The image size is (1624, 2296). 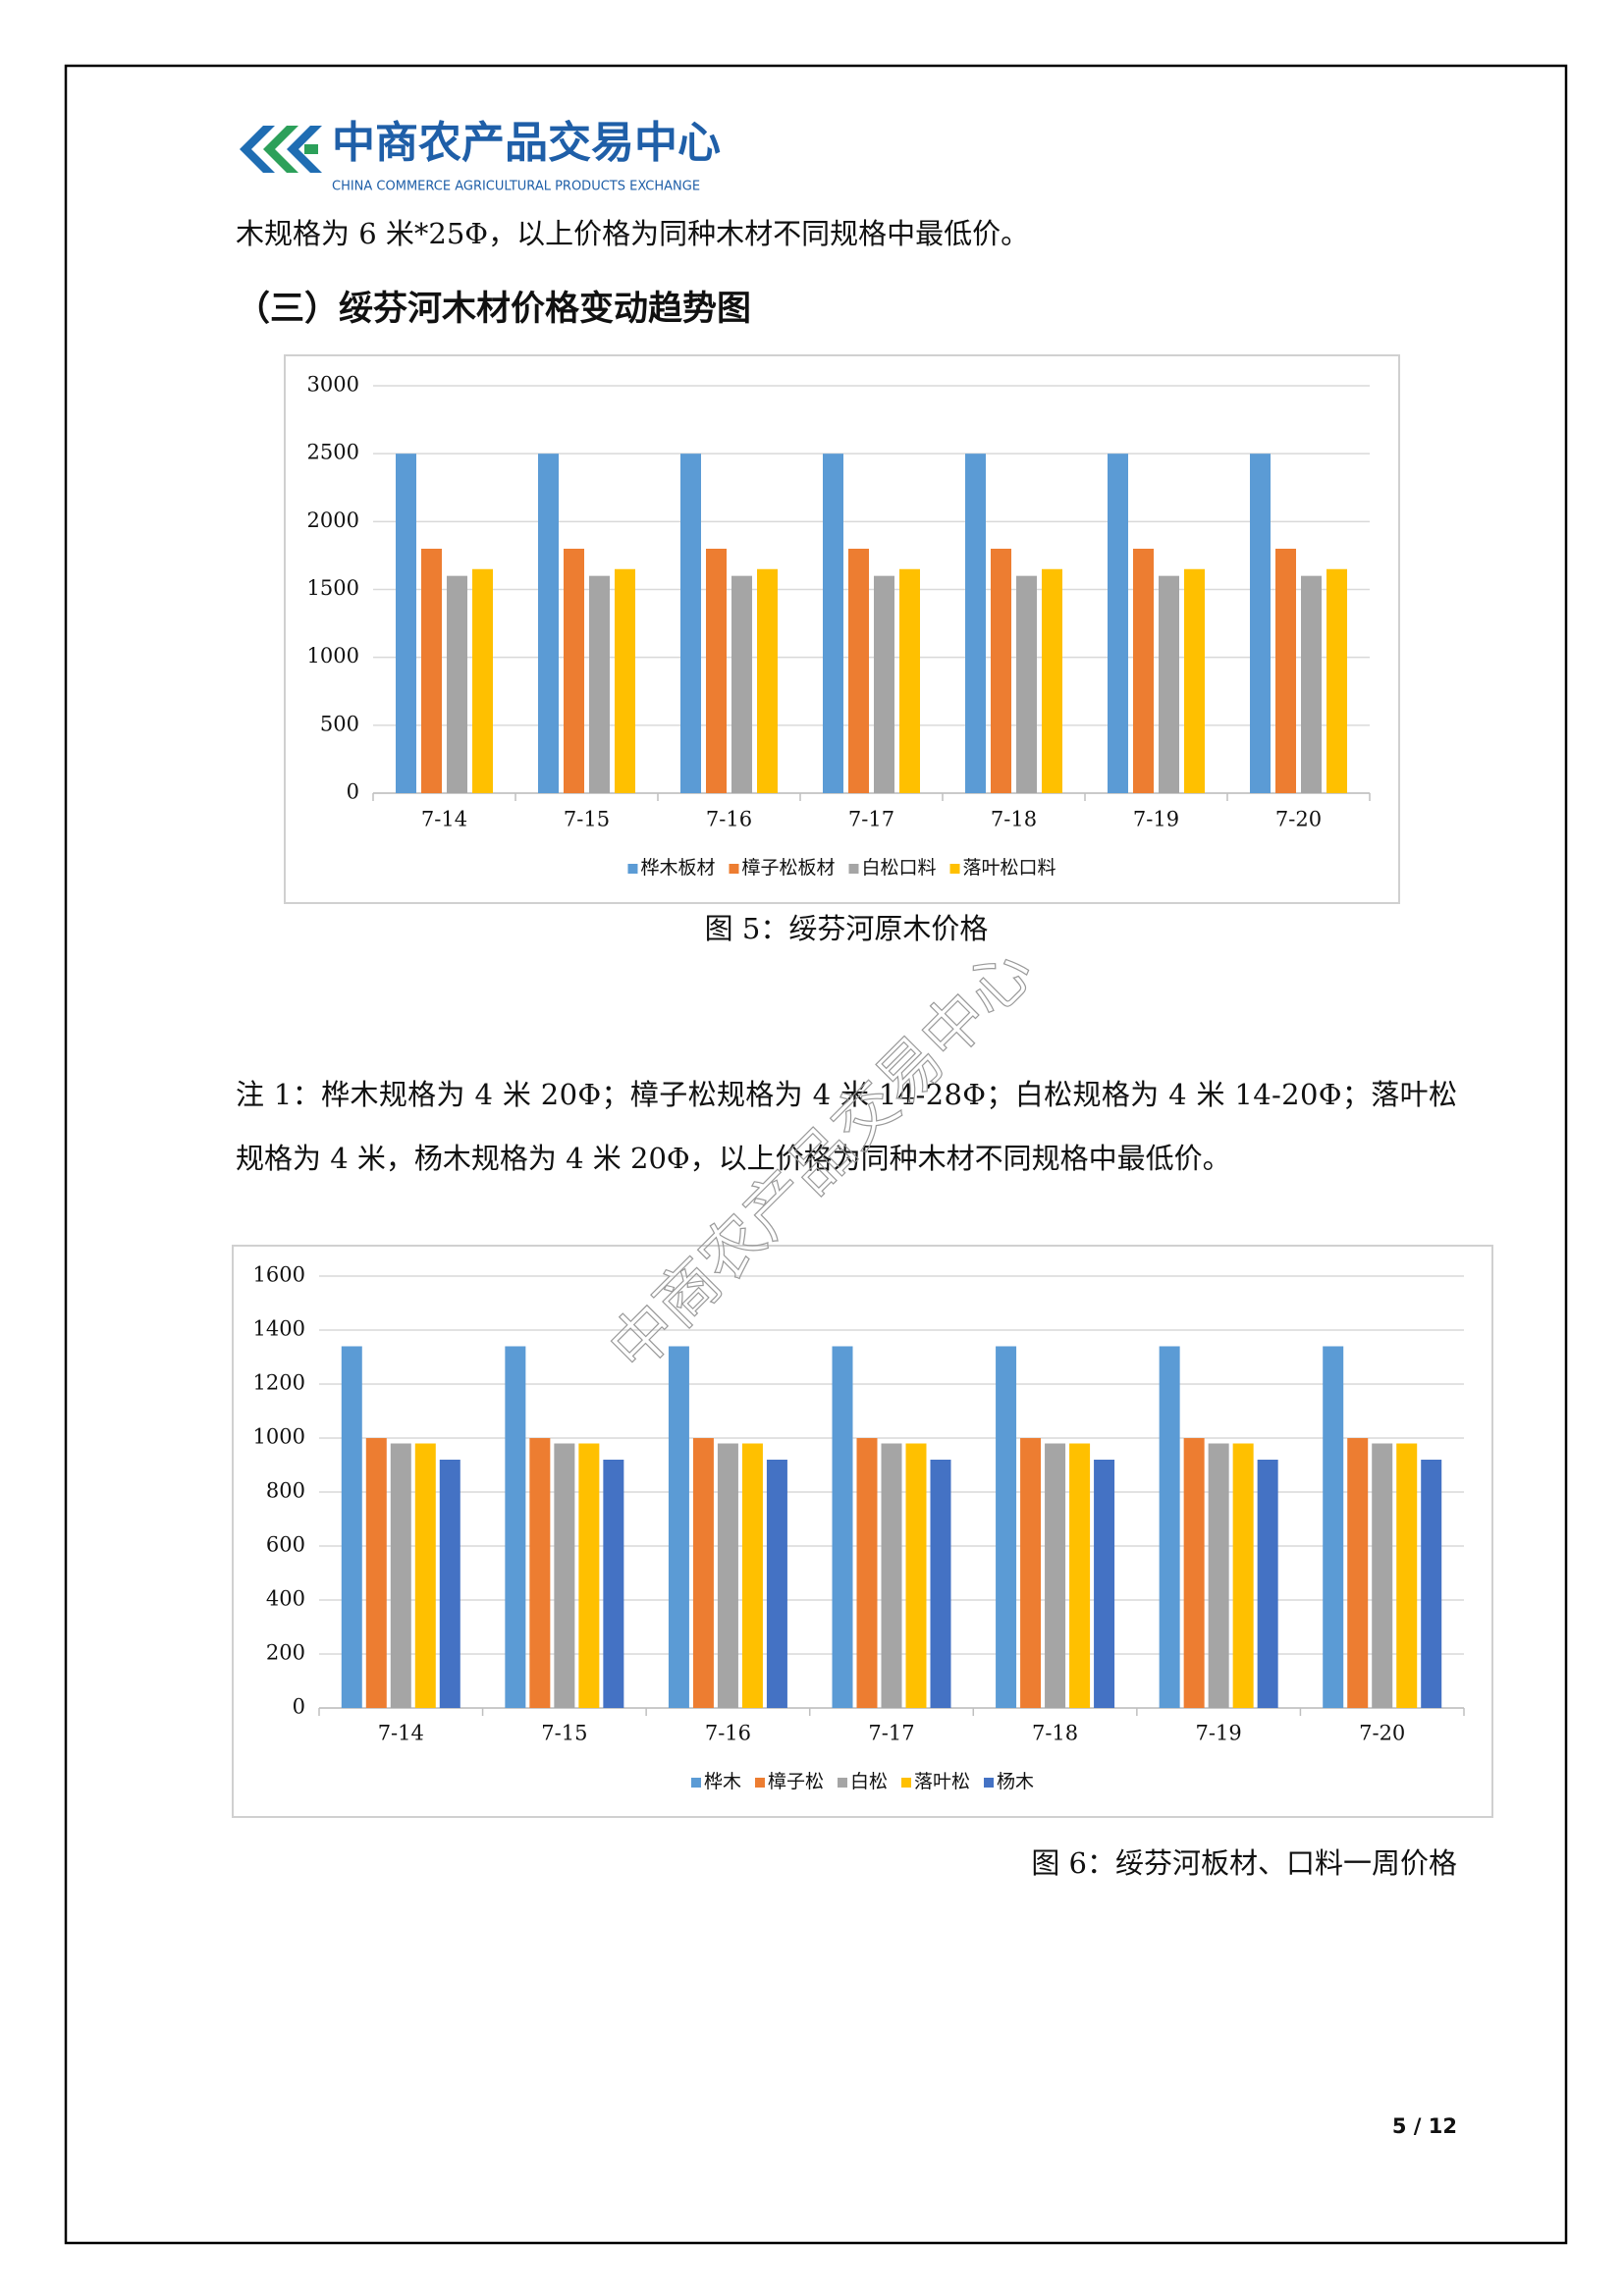 What do you see at coordinates (493, 309) in the screenshot?
I see `section-heading: （三）绥芬河木材价格变动趋势图` at bounding box center [493, 309].